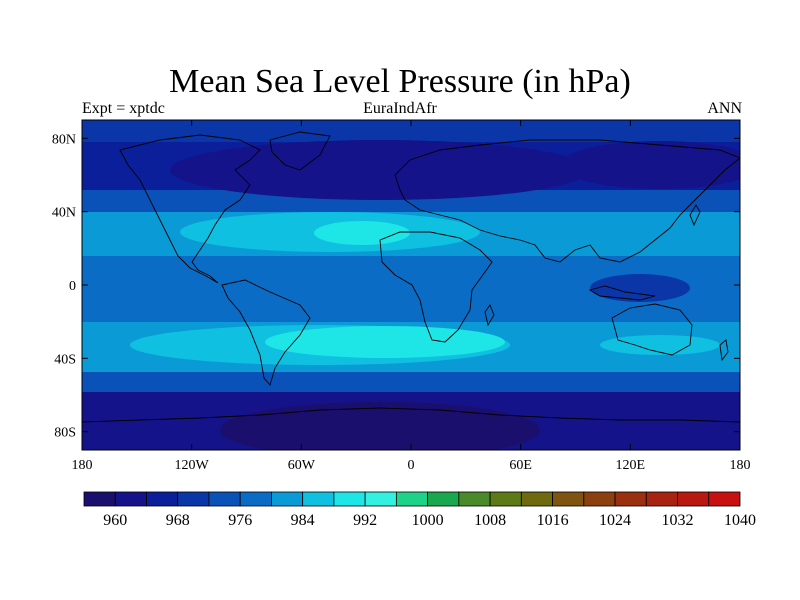 The width and height of the screenshot is (800, 600). Describe the element at coordinates (678, 520) in the screenshot. I see `colorbar-label: 1032` at that location.